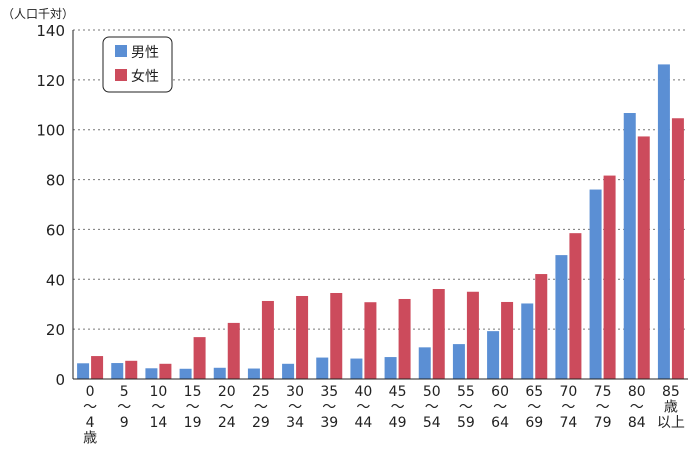 The height and width of the screenshot is (453, 690). What do you see at coordinates (55, 280) in the screenshot?
I see `y-tick-label: 40` at bounding box center [55, 280].